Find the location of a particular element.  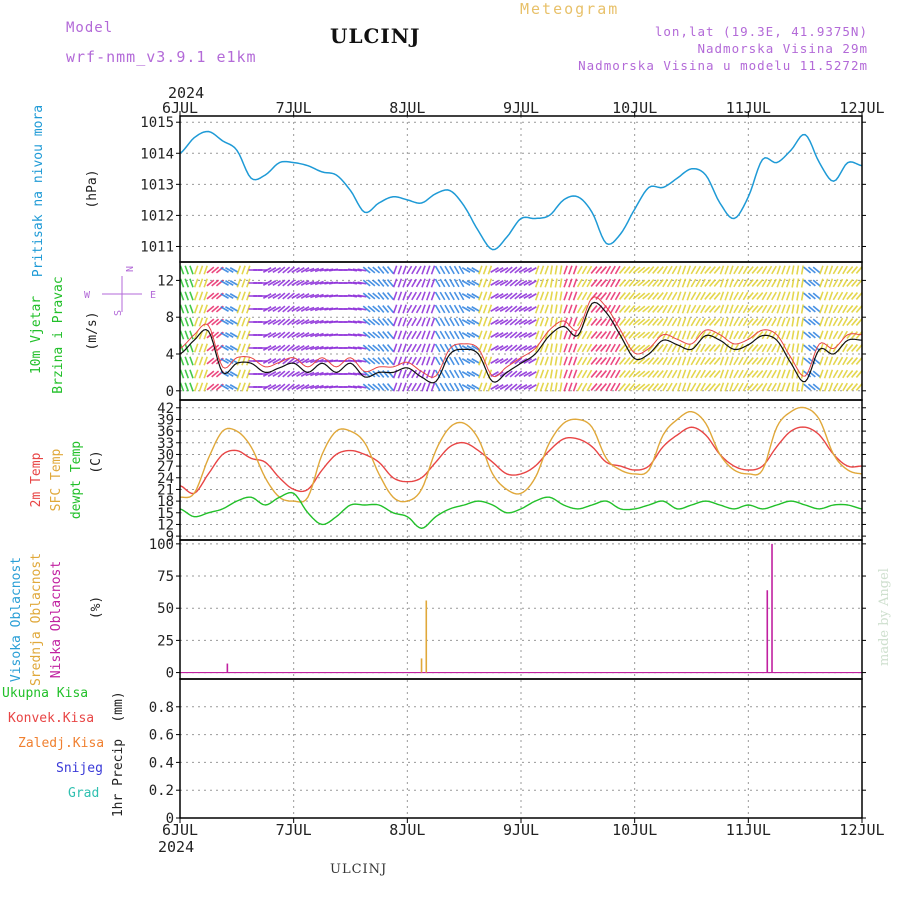

pressure-unit-label: (hPa) is located at coordinates (92, 188).